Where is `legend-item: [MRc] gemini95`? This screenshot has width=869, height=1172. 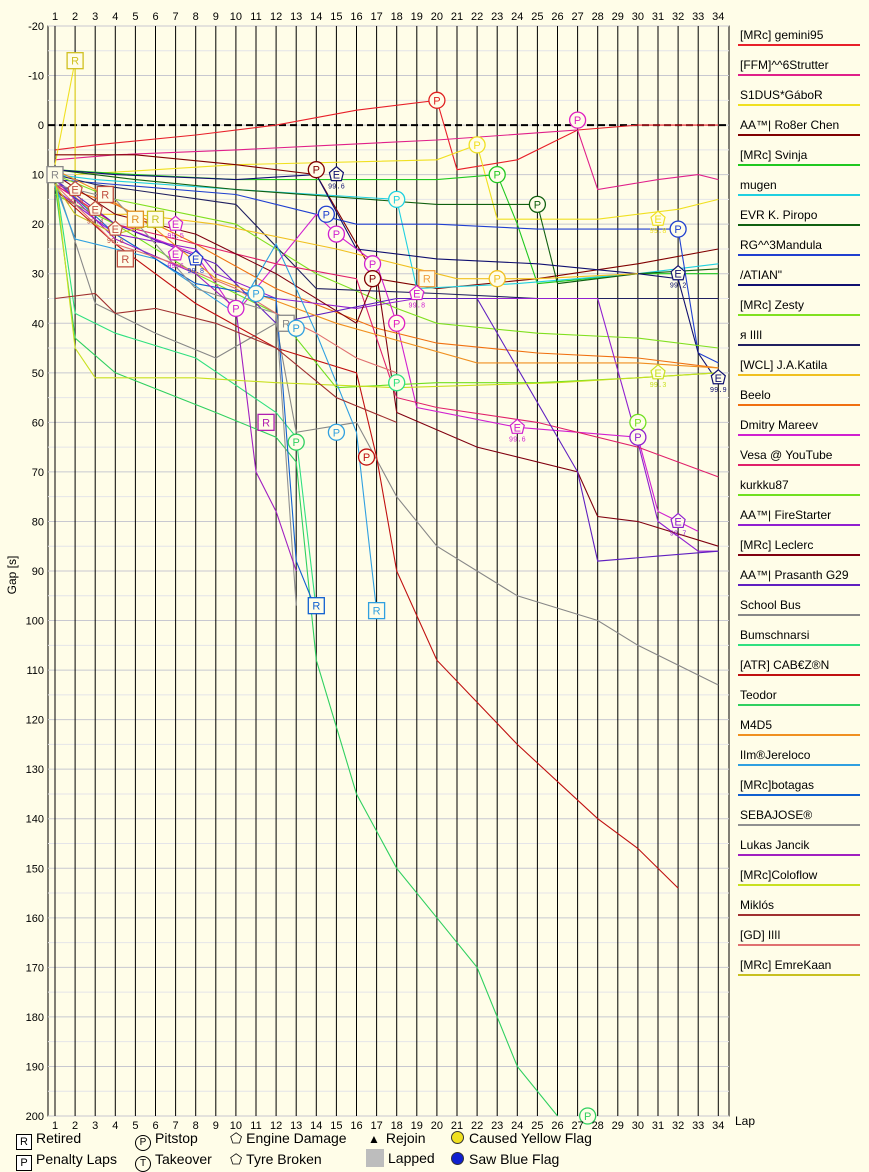 legend-item: [MRc] gemini95 is located at coordinates (802, 37).